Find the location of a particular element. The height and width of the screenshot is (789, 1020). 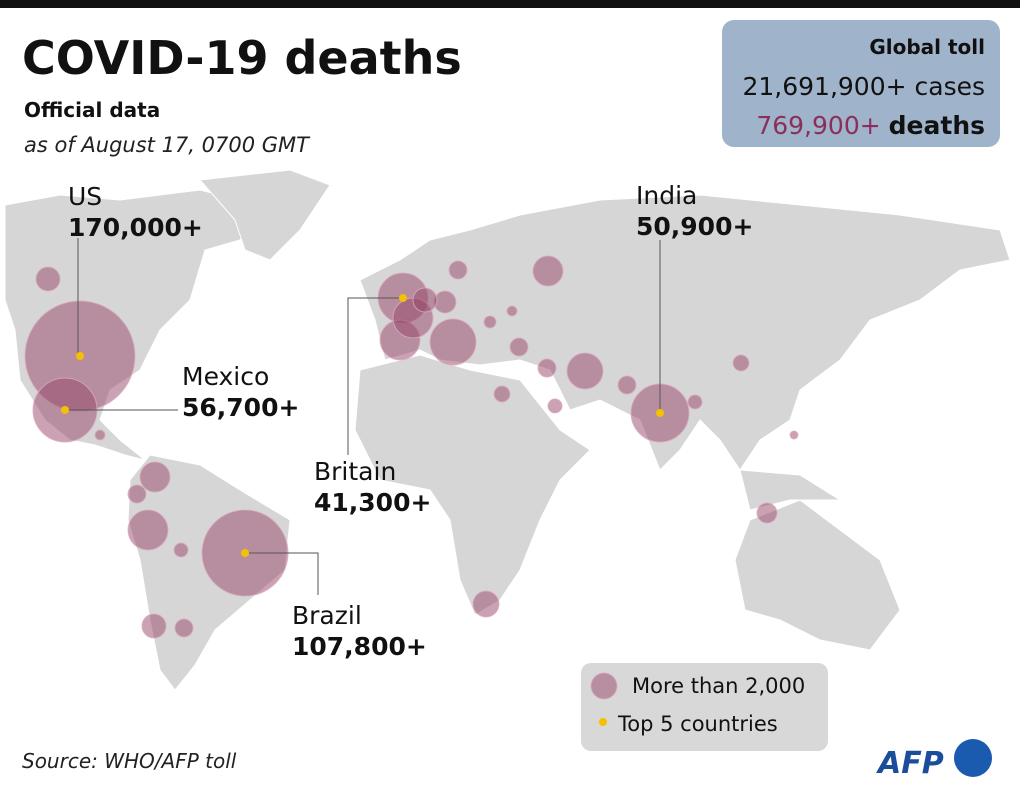

callout-value: 107,800+ is located at coordinates (359, 646).